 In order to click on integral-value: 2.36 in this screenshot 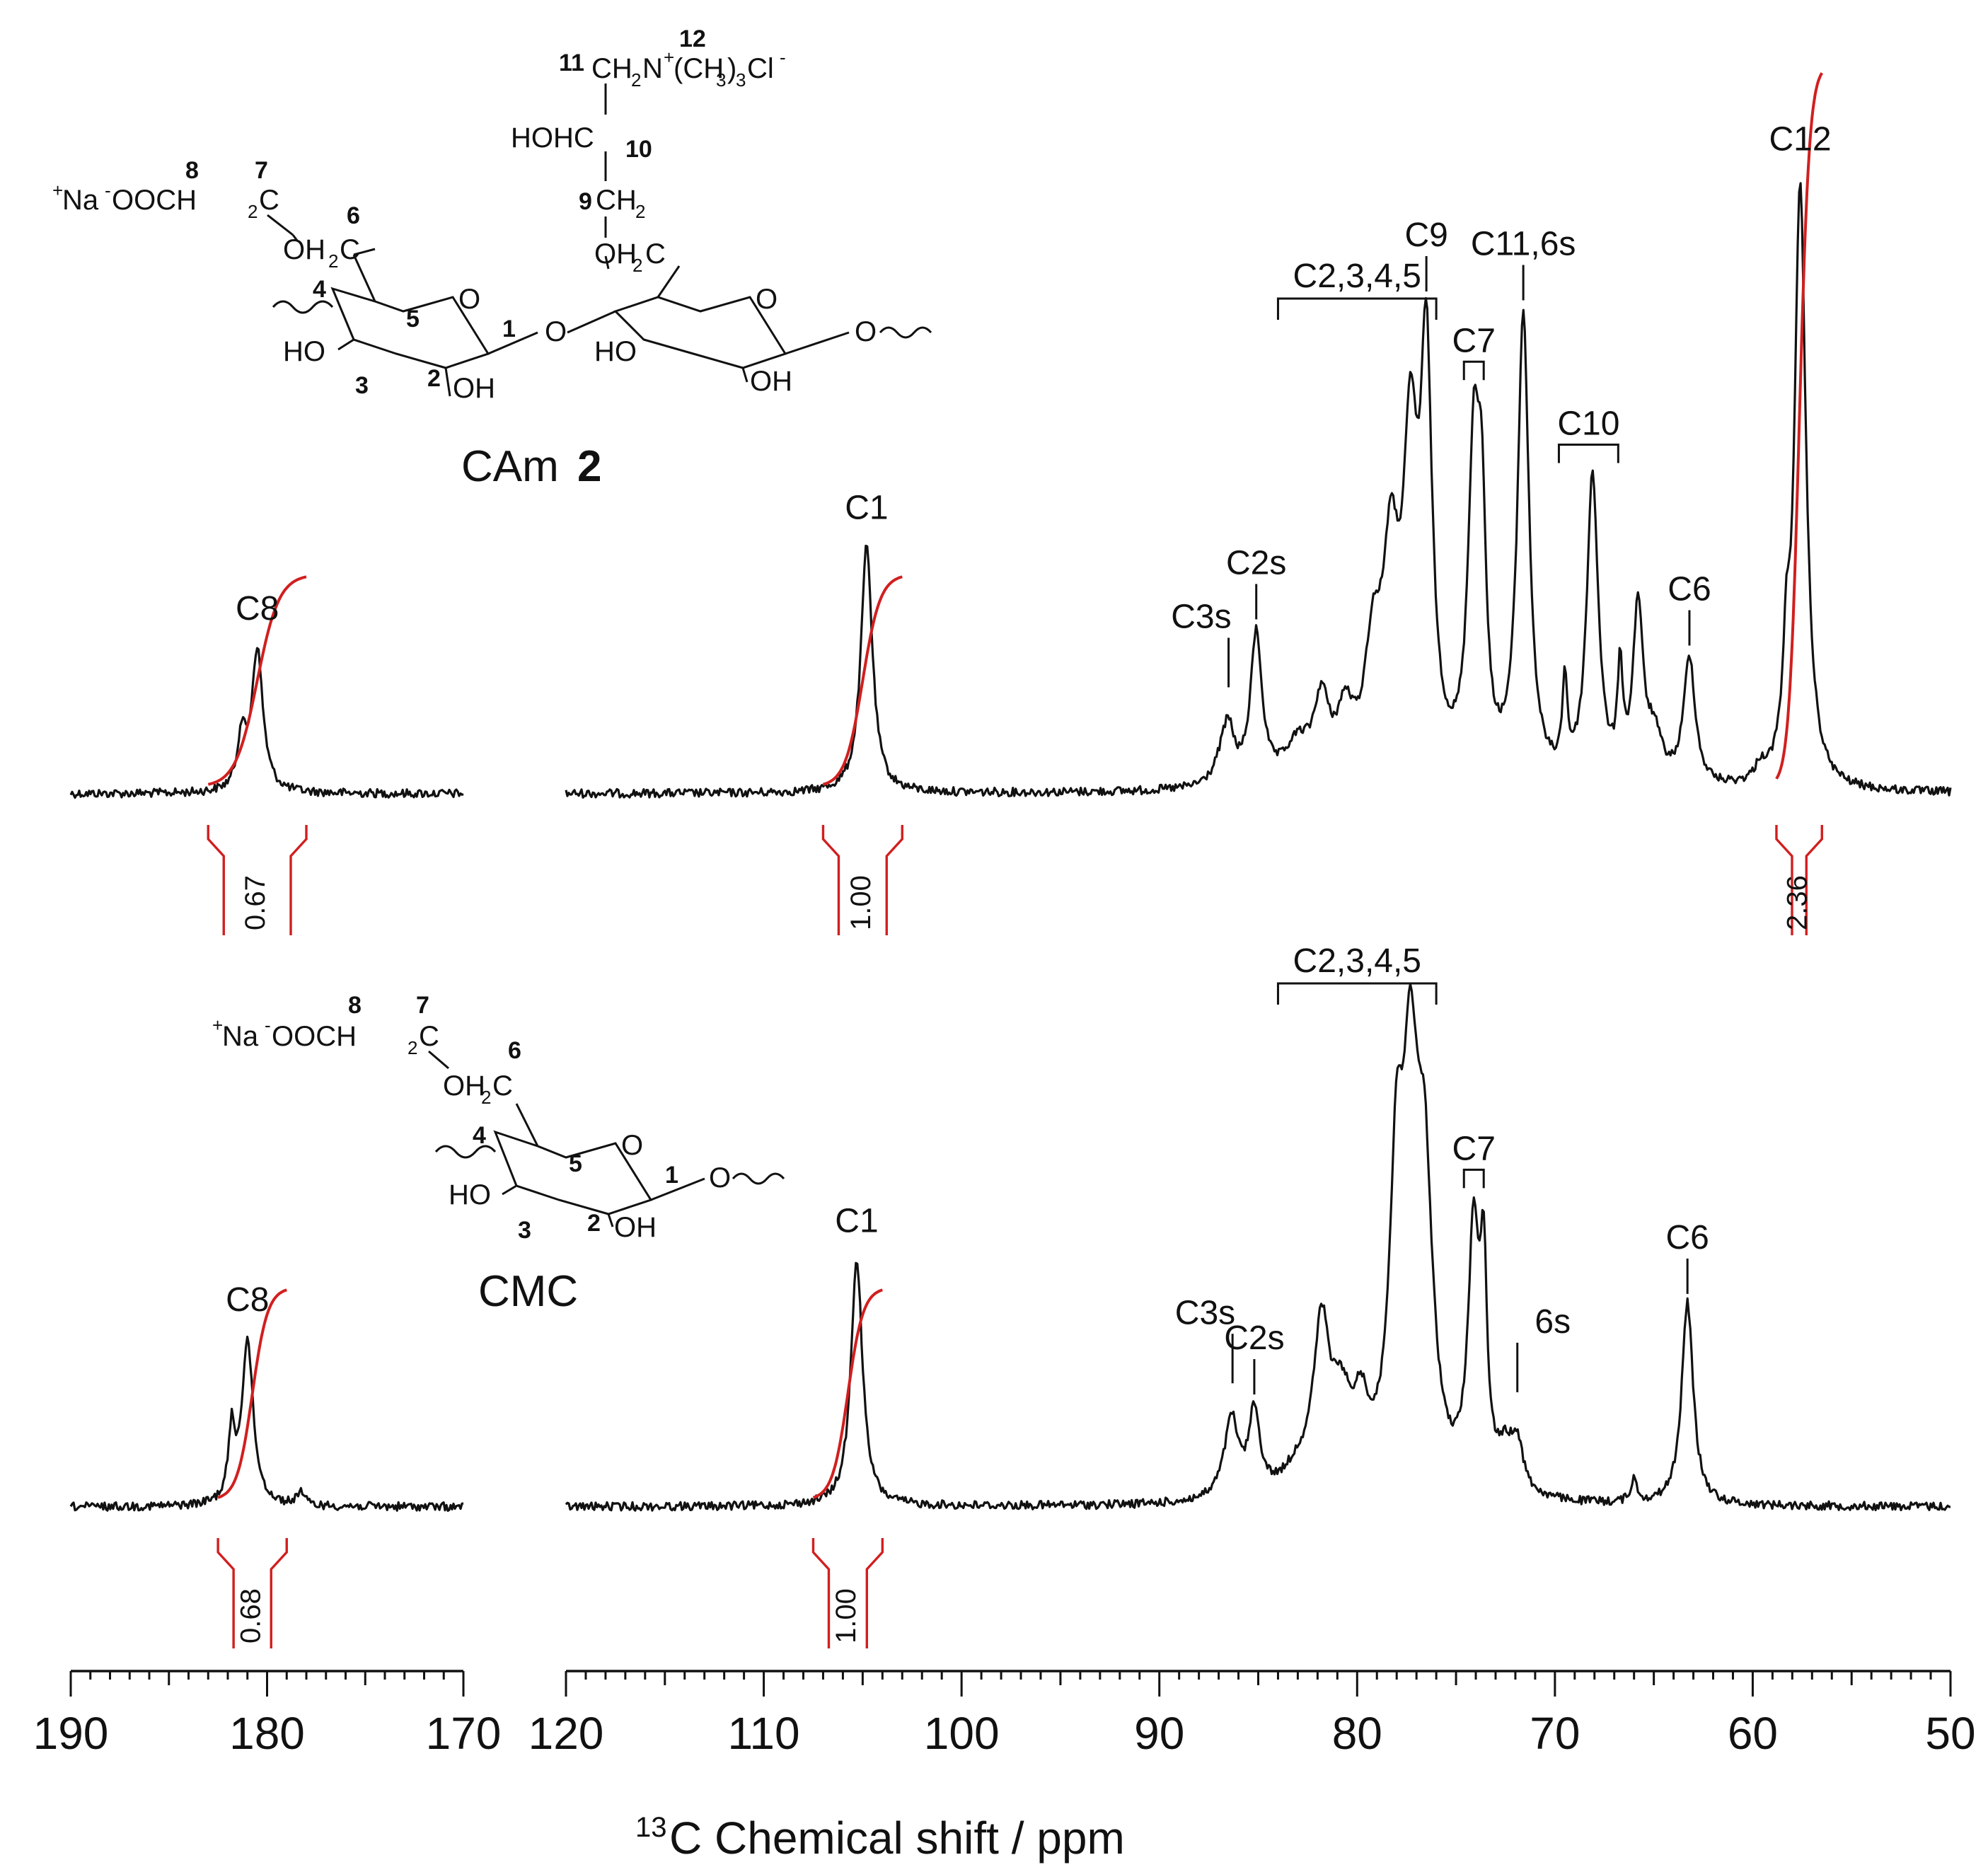, I will do `click(1797, 903)`.